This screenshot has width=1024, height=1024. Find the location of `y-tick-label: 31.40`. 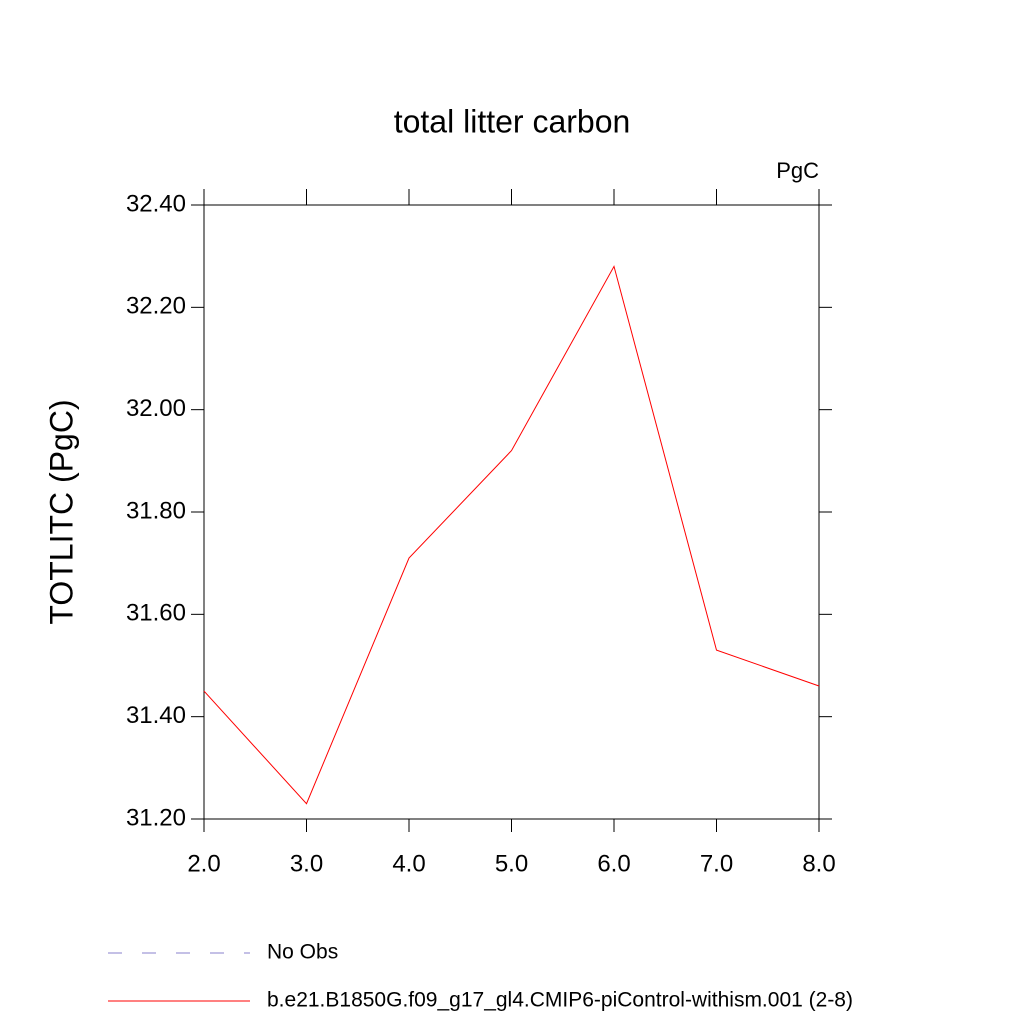

y-tick-label: 31.40 is located at coordinates (156, 715).